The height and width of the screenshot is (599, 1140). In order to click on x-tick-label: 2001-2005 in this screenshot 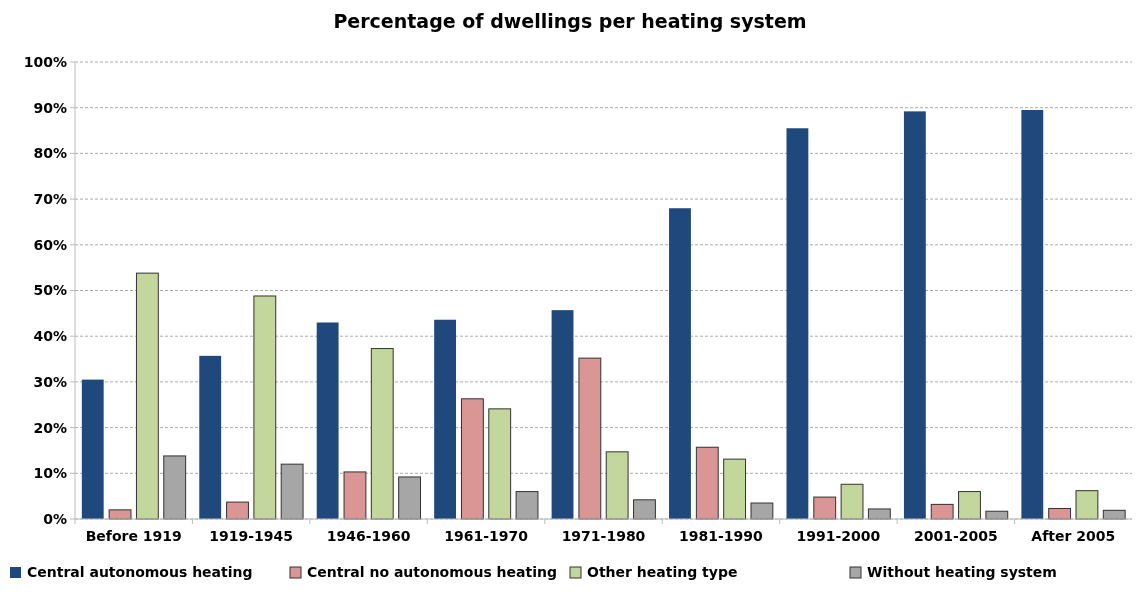, I will do `click(955, 536)`.